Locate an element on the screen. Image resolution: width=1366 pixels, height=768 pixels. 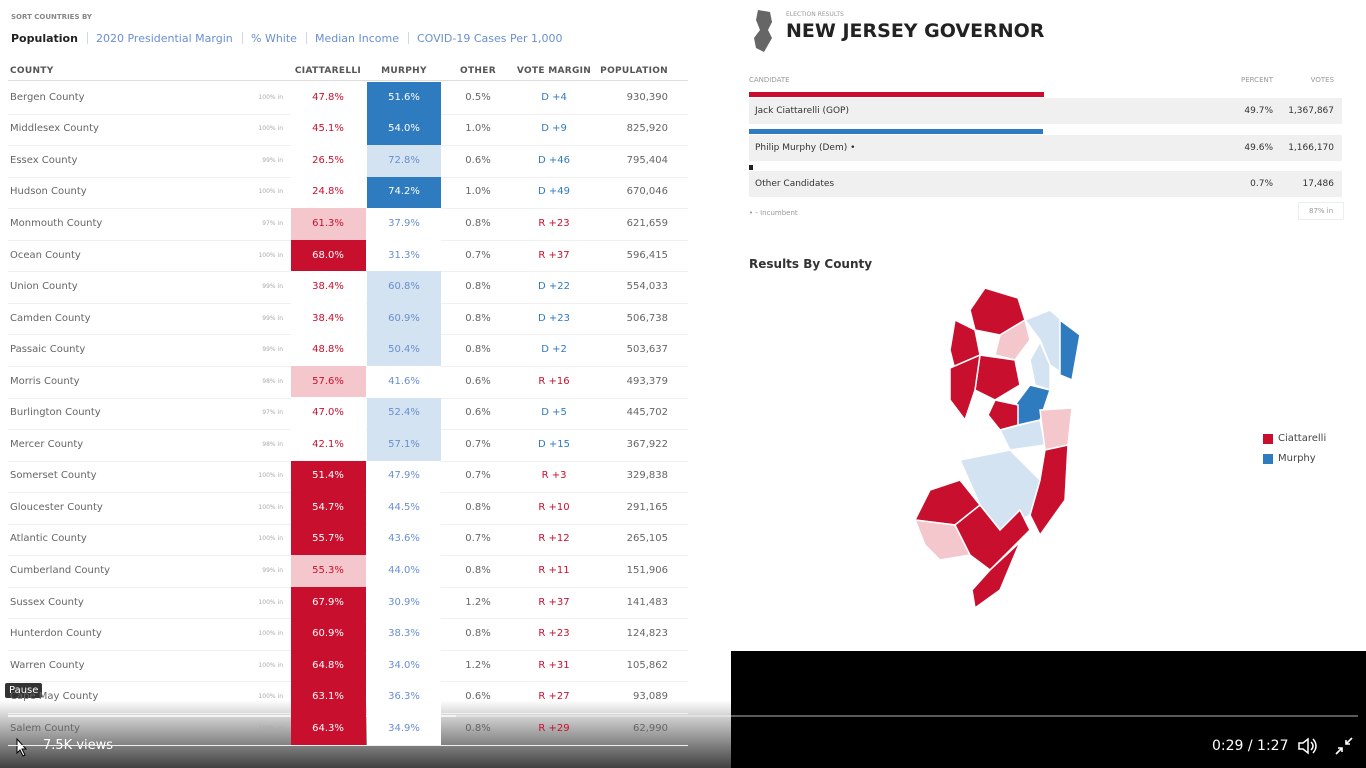
results-header: VOTES is located at coordinates (1322, 80).